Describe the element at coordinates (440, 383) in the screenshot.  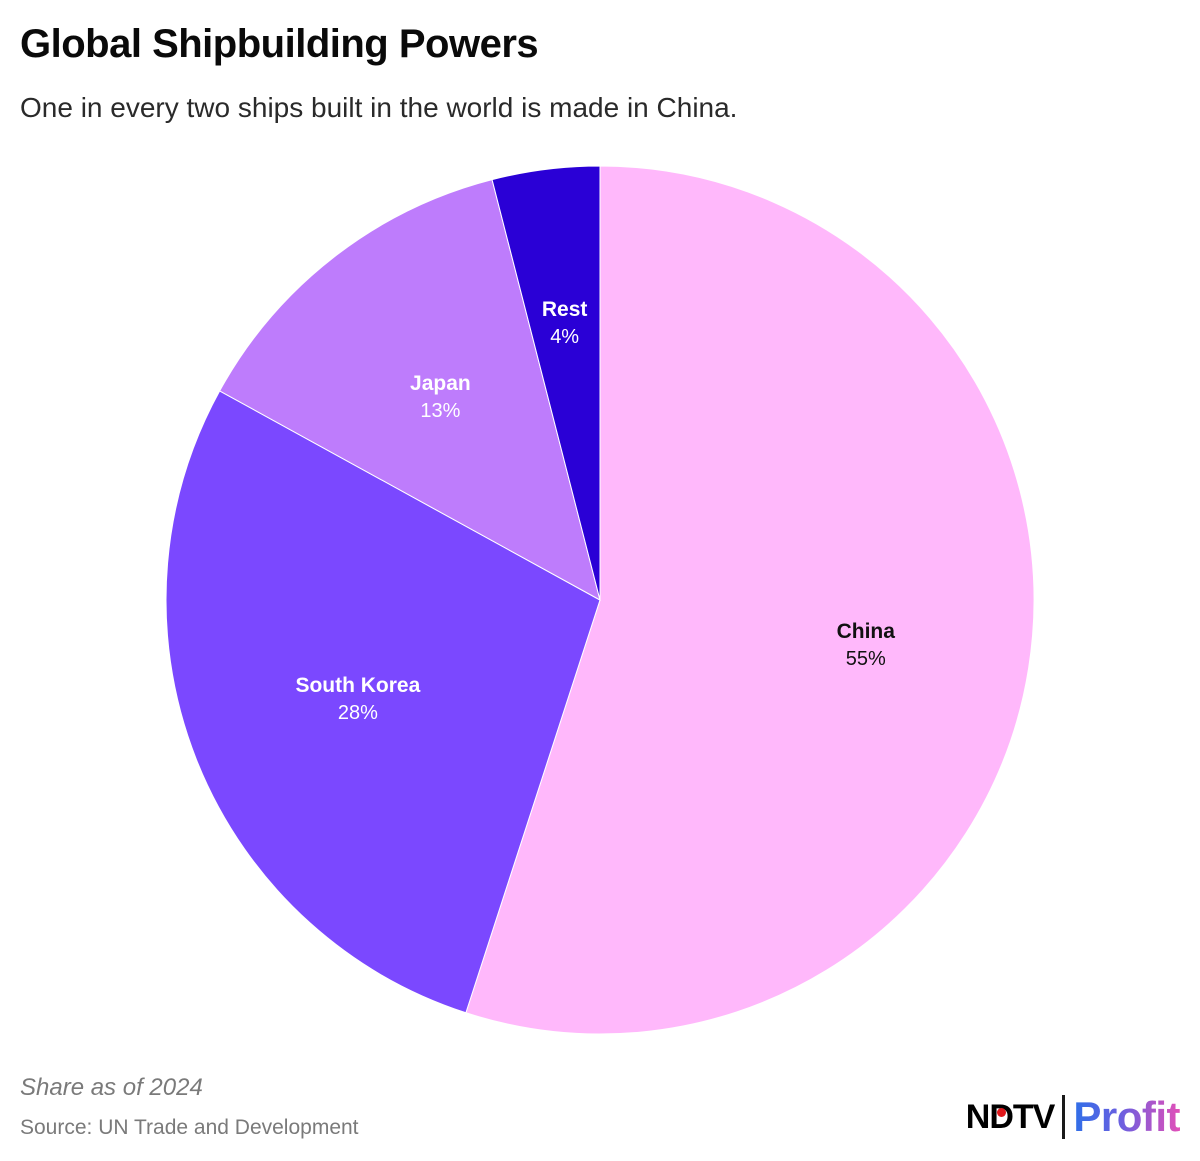
I see `slice-label-japan: Japan` at that location.